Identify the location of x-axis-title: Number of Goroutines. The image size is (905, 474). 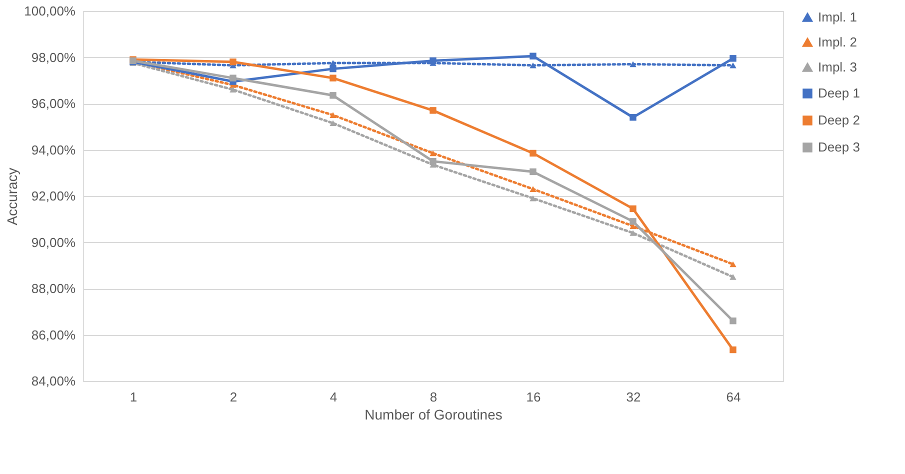
(433, 414).